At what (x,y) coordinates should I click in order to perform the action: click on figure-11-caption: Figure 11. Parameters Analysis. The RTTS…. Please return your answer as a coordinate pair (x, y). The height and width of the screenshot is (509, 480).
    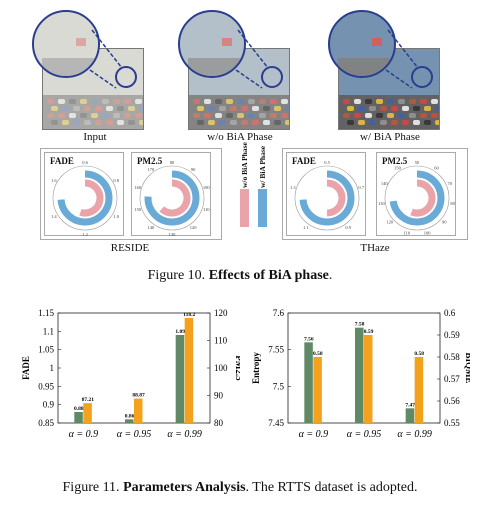
    Looking at the image, I should click on (240, 488).